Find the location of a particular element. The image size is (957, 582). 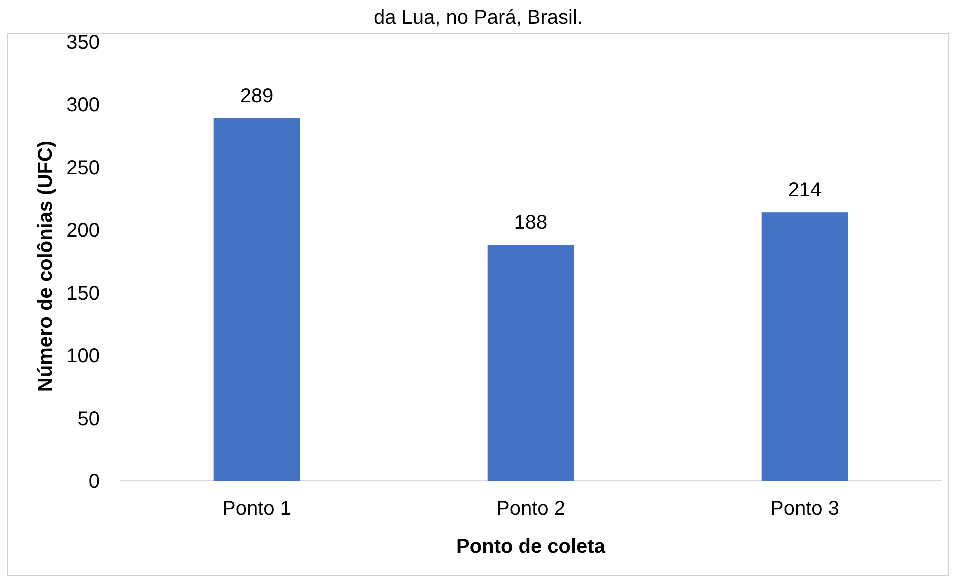

y-tick-label: 300 is located at coordinates (83, 105).